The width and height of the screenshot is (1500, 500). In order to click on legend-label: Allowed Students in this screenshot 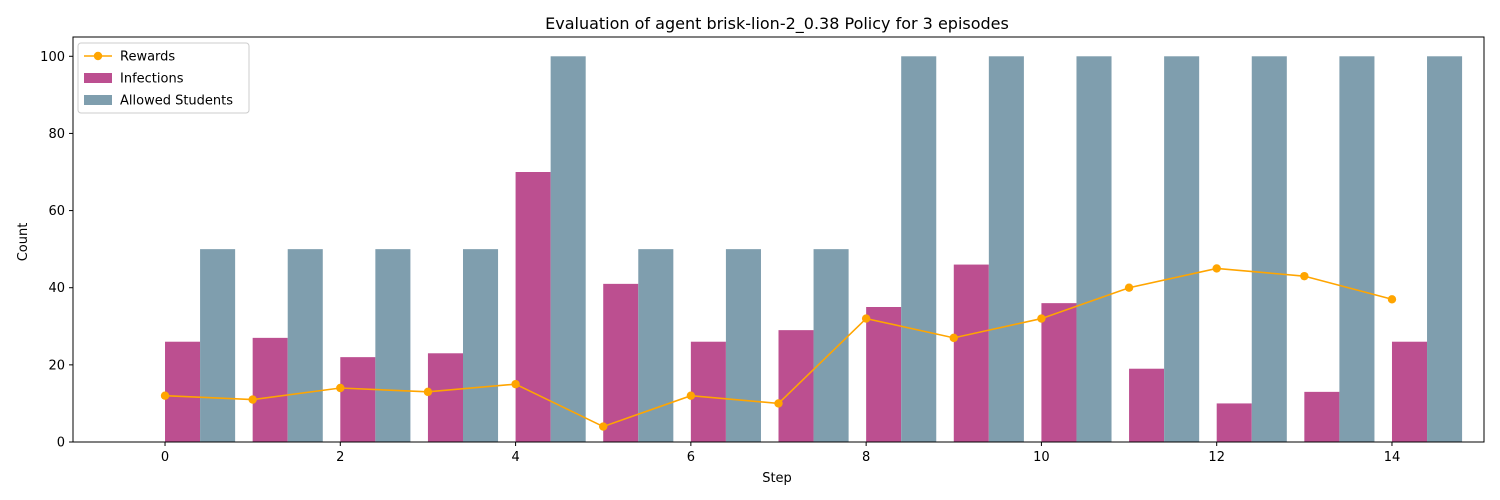, I will do `click(176, 101)`.